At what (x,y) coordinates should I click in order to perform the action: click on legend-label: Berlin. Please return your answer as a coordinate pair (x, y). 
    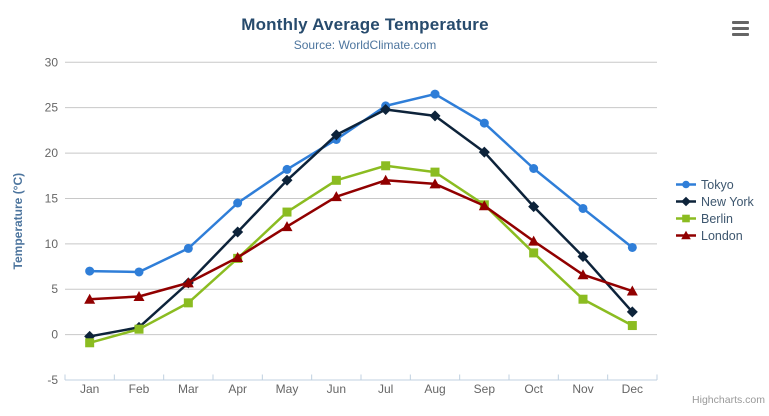
    Looking at the image, I should click on (717, 218).